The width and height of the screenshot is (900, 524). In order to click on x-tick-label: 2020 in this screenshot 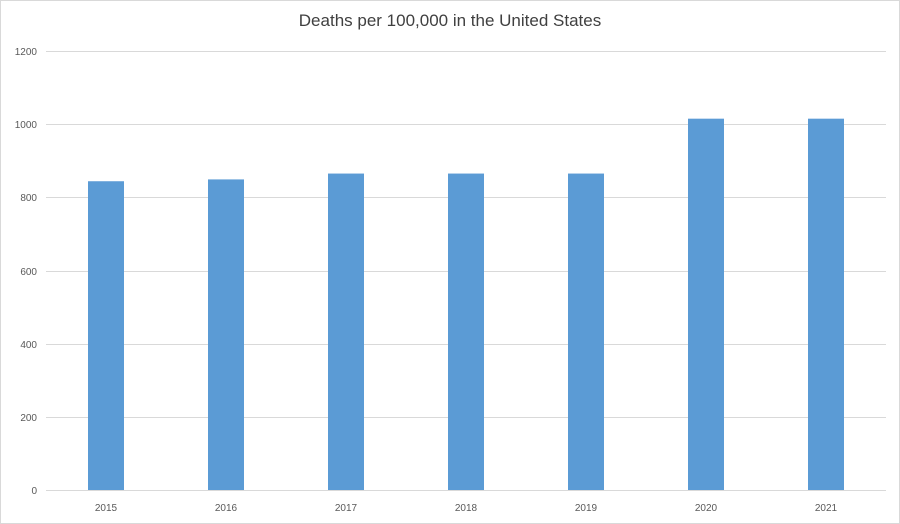, I will do `click(706, 508)`.